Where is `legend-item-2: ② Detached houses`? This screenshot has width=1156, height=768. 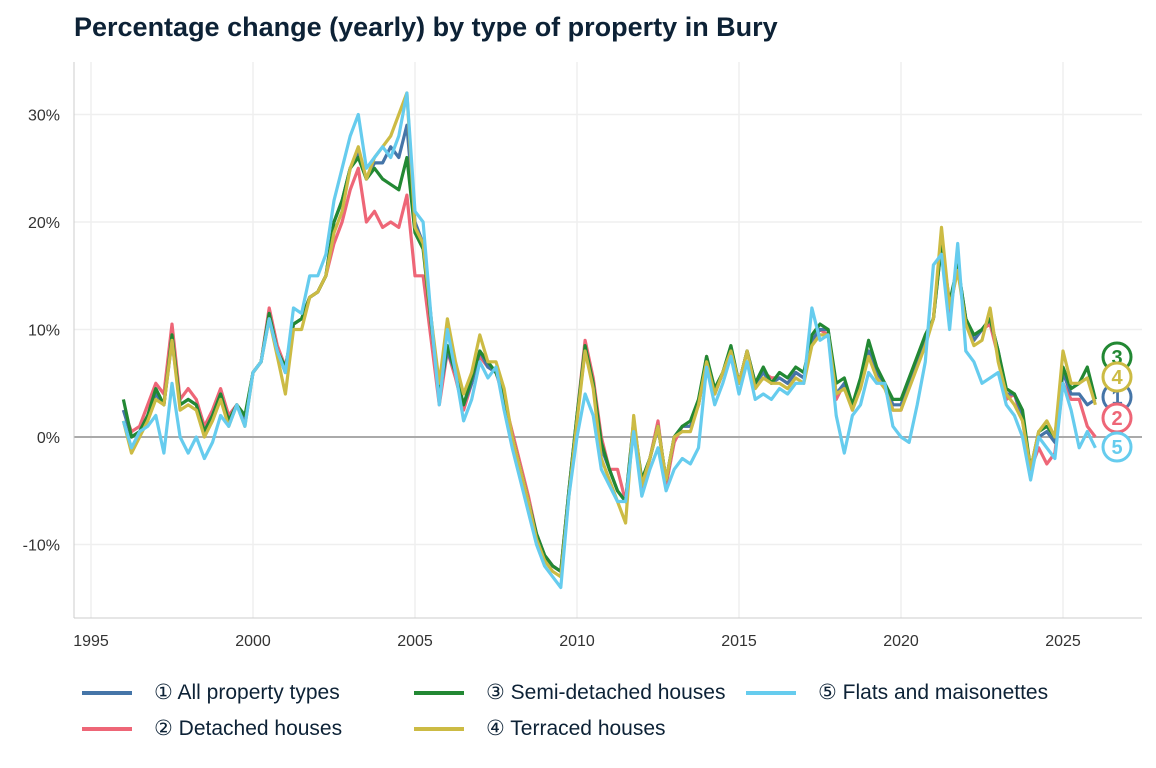
legend-item-2: ② Detached houses is located at coordinates (212, 728).